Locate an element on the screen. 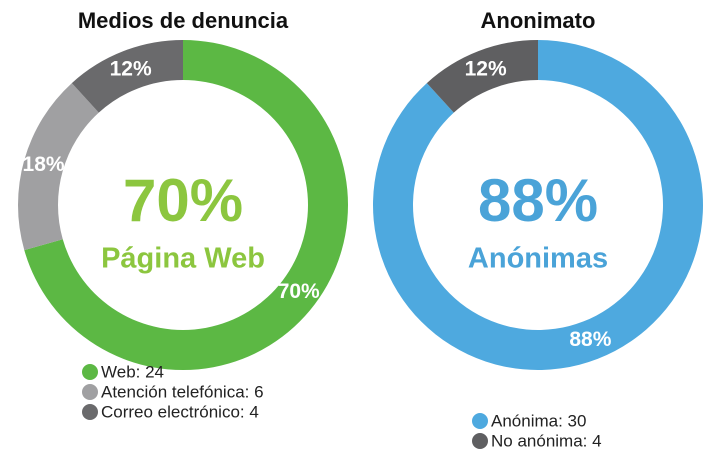 Image resolution: width=707 pixels, height=451 pixels. chart-title: Anonimato is located at coordinates (538, 20).